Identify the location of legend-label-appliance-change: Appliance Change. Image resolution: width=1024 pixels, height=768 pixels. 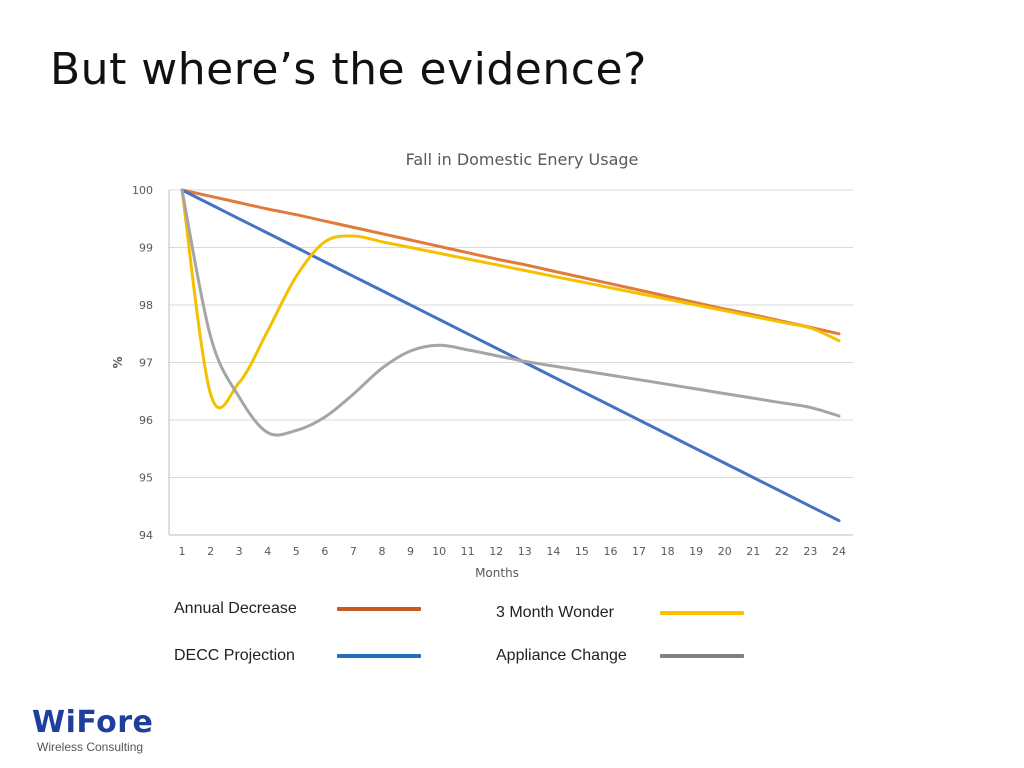
(561, 655).